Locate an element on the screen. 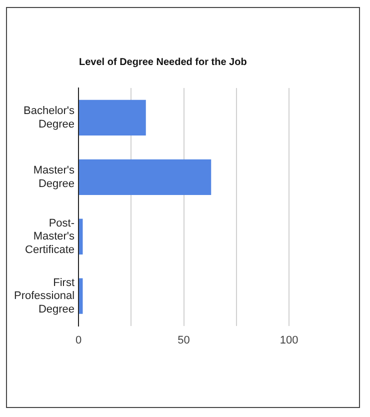 Image resolution: width=370 pixels, height=417 pixels. x-tick-label: 0 is located at coordinates (78, 340).